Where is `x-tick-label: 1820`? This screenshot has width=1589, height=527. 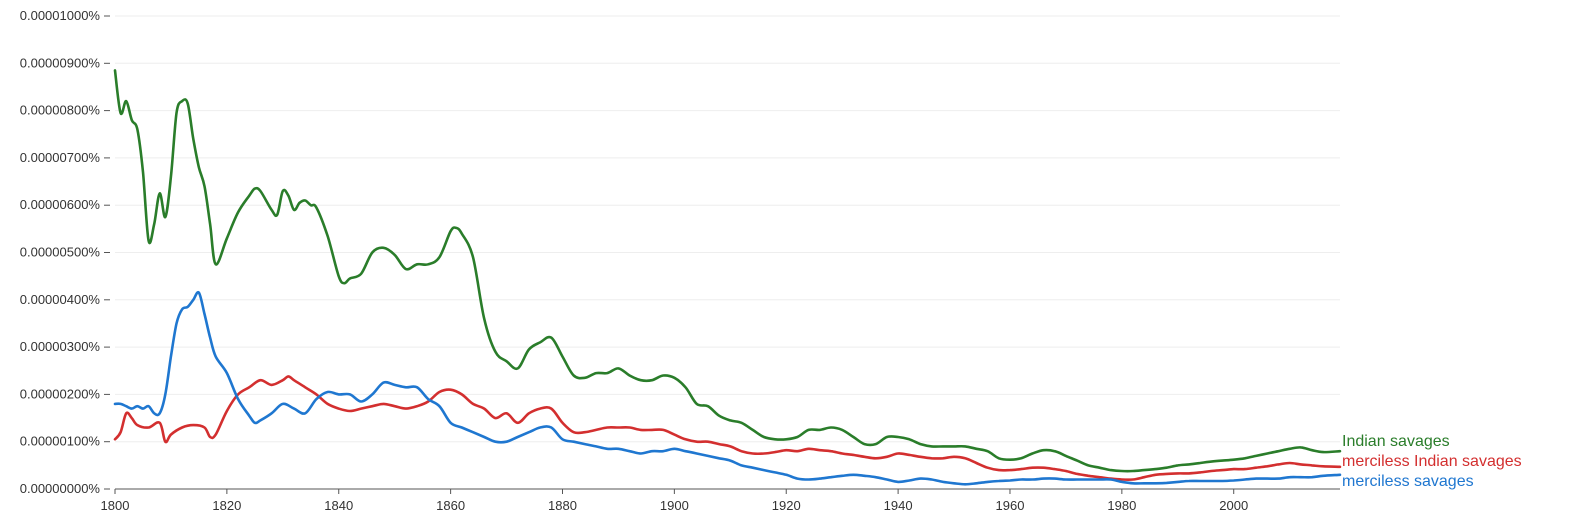
x-tick-label: 1820 is located at coordinates (226, 505).